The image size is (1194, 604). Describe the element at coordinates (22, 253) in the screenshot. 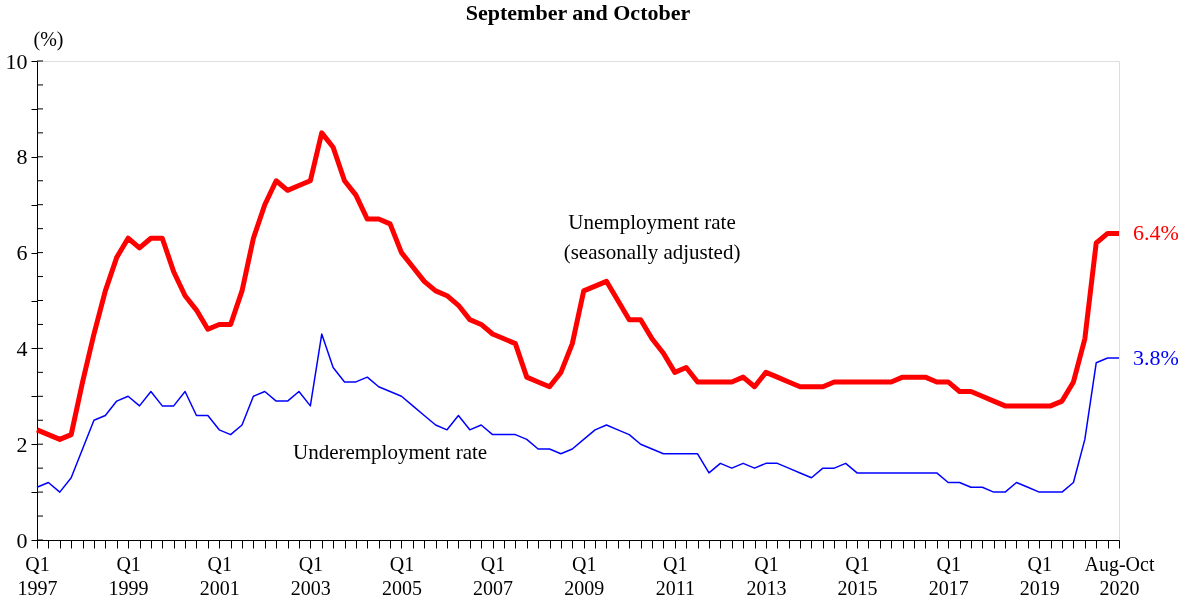

I see `y-tick-label: 6` at that location.